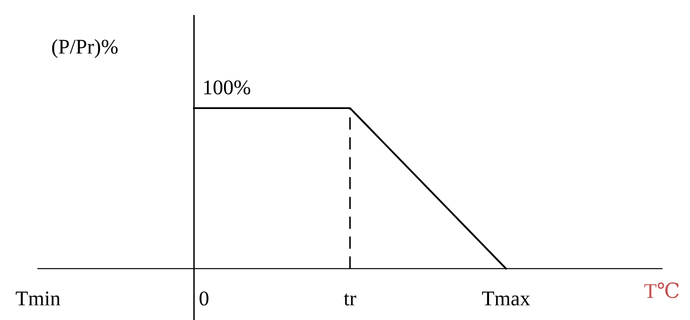  Describe the element at coordinates (85, 48) in the screenshot. I see `y-axis-title: (P/Pr)%` at that location.